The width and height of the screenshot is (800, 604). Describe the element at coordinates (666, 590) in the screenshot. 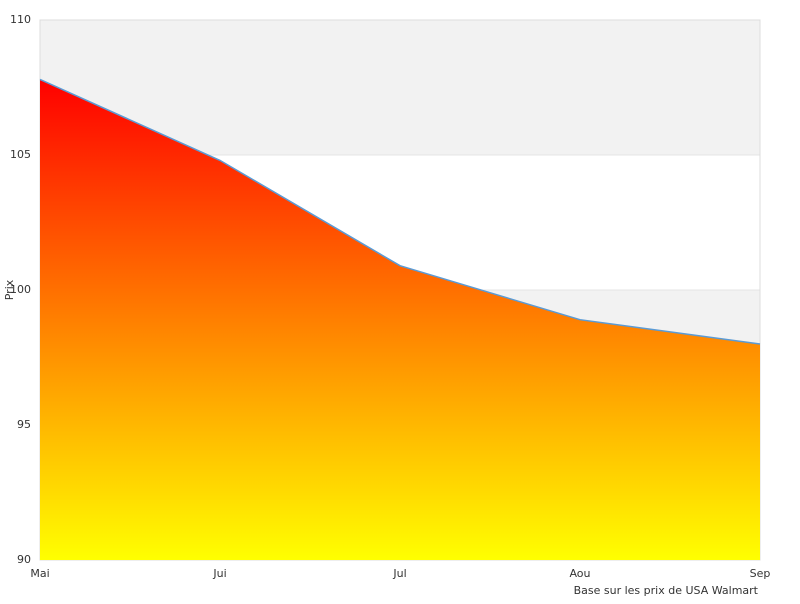

I see `note: Base sur les prix de USA Walmart` at that location.